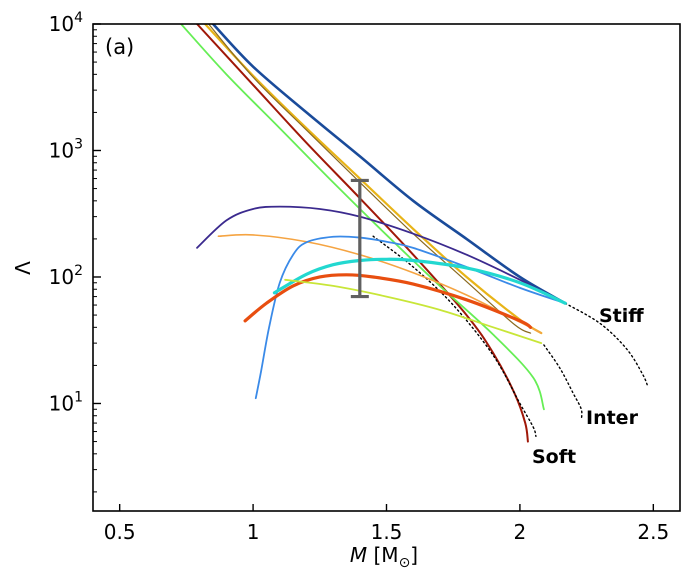 The image size is (695, 585). What do you see at coordinates (612, 418) in the screenshot?
I see `annotation-inter: Inter` at bounding box center [612, 418].